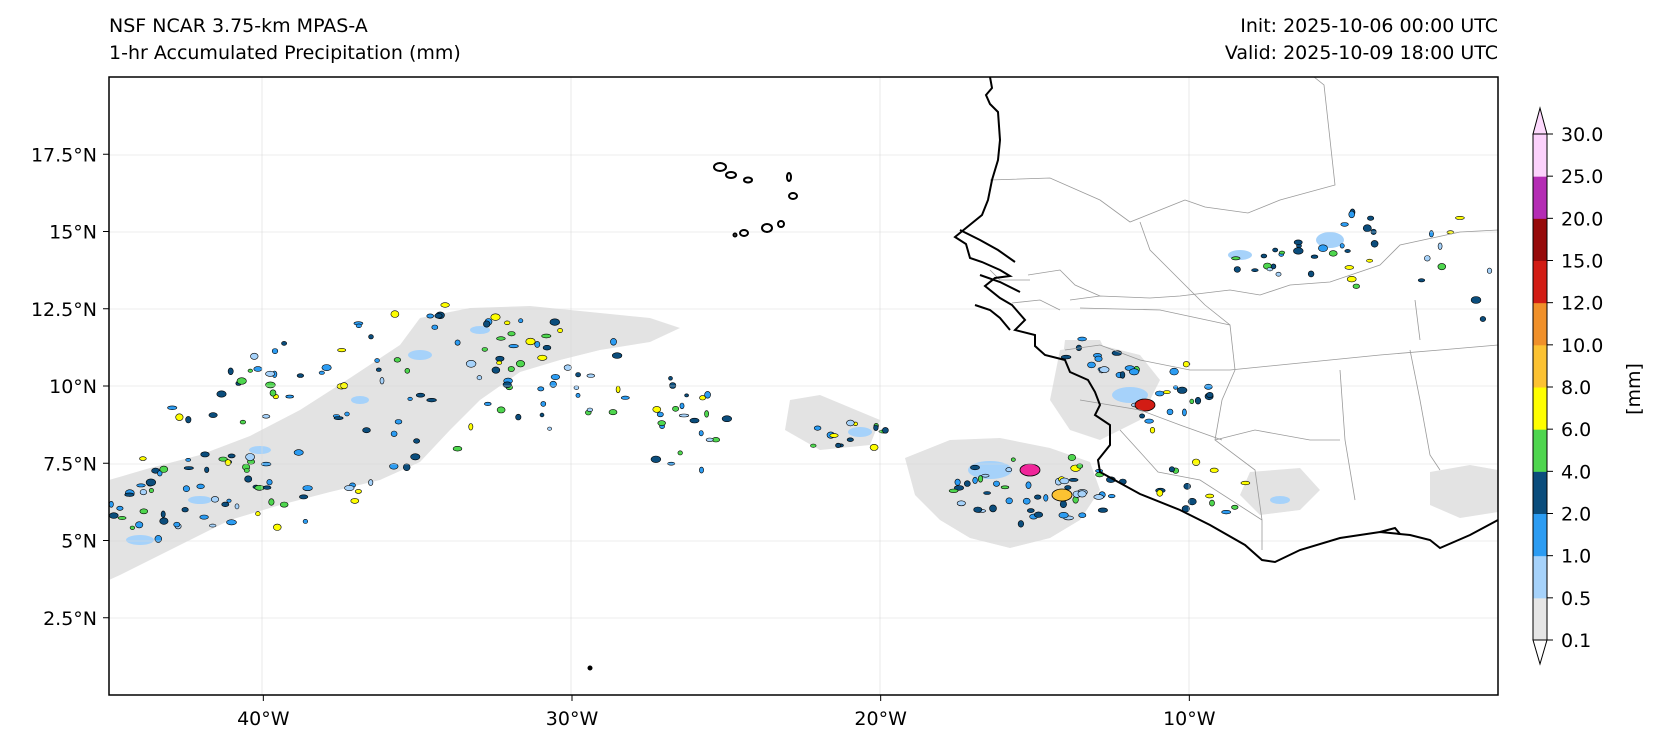 This screenshot has width=1662, height=748. Describe the element at coordinates (79, 542) in the screenshot. I see `lat-tick-label: 5°N` at that location.